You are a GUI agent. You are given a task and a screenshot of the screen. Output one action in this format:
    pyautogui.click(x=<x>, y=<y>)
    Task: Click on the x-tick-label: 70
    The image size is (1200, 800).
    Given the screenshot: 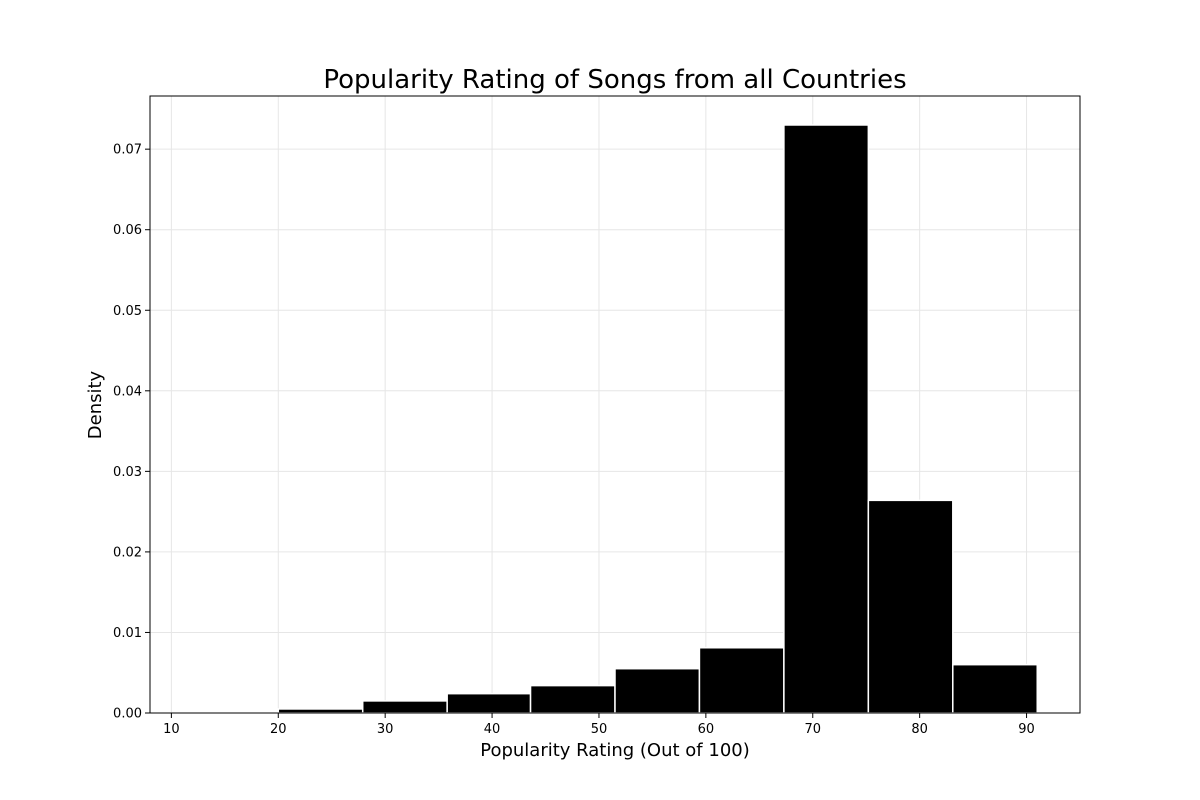 What is the action you would take?
    pyautogui.click(x=812, y=729)
    